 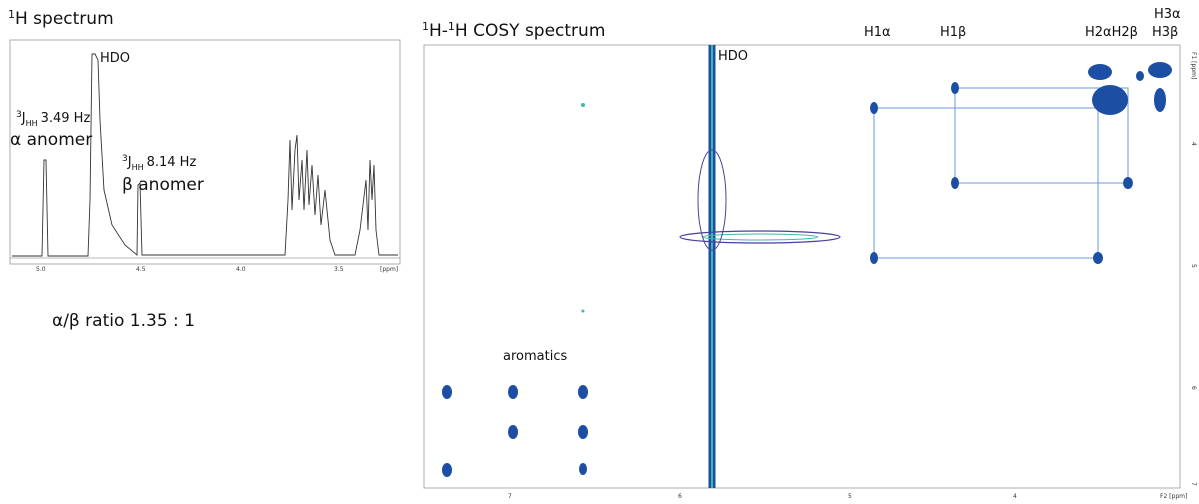 I want to click on coupling: 3.49 Hz, so click(x=66, y=118).